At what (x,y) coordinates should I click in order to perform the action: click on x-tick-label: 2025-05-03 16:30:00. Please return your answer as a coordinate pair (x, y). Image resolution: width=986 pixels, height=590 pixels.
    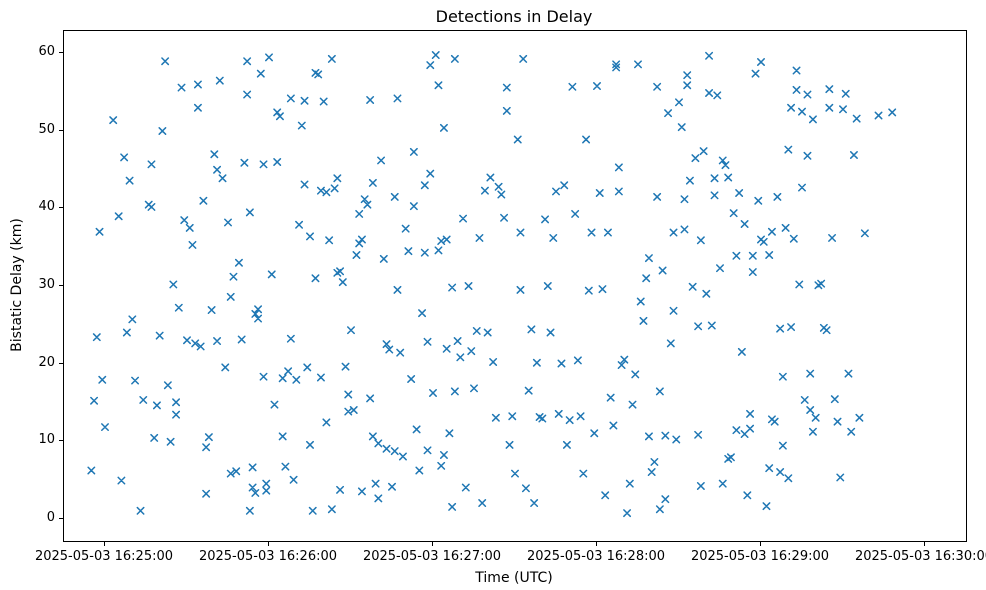
    Looking at the image, I should click on (920, 556).